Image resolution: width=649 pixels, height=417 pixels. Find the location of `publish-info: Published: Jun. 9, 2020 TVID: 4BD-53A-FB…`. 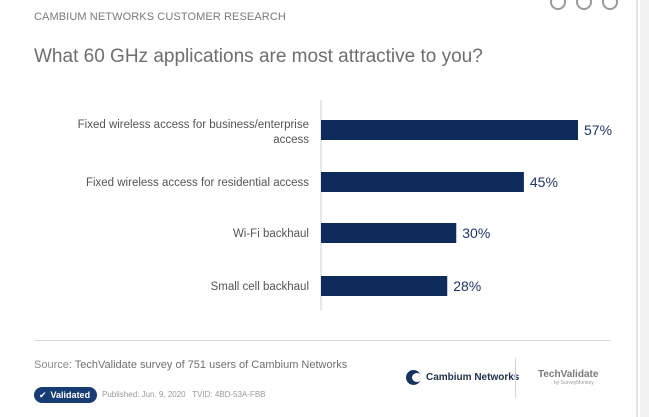

publish-info: Published: Jun. 9, 2020 TVID: 4BD-53A-FB… is located at coordinates (184, 394).